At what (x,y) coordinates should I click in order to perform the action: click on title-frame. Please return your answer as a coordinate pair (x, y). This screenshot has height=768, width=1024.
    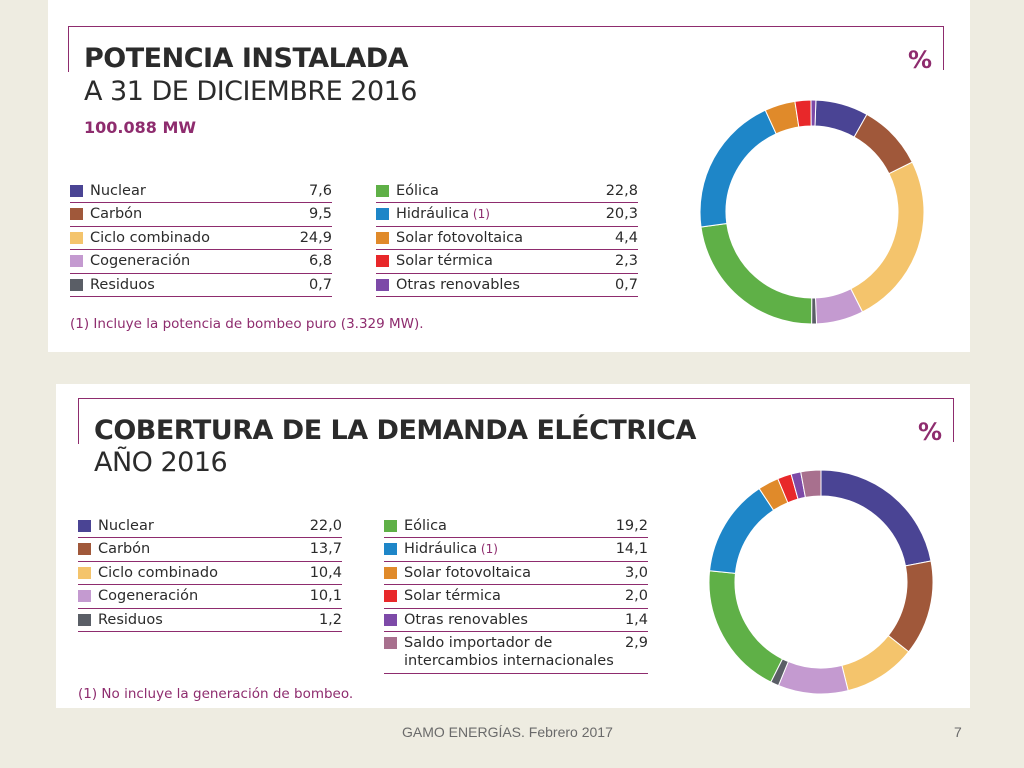
    Looking at the image, I should click on (516, 435).